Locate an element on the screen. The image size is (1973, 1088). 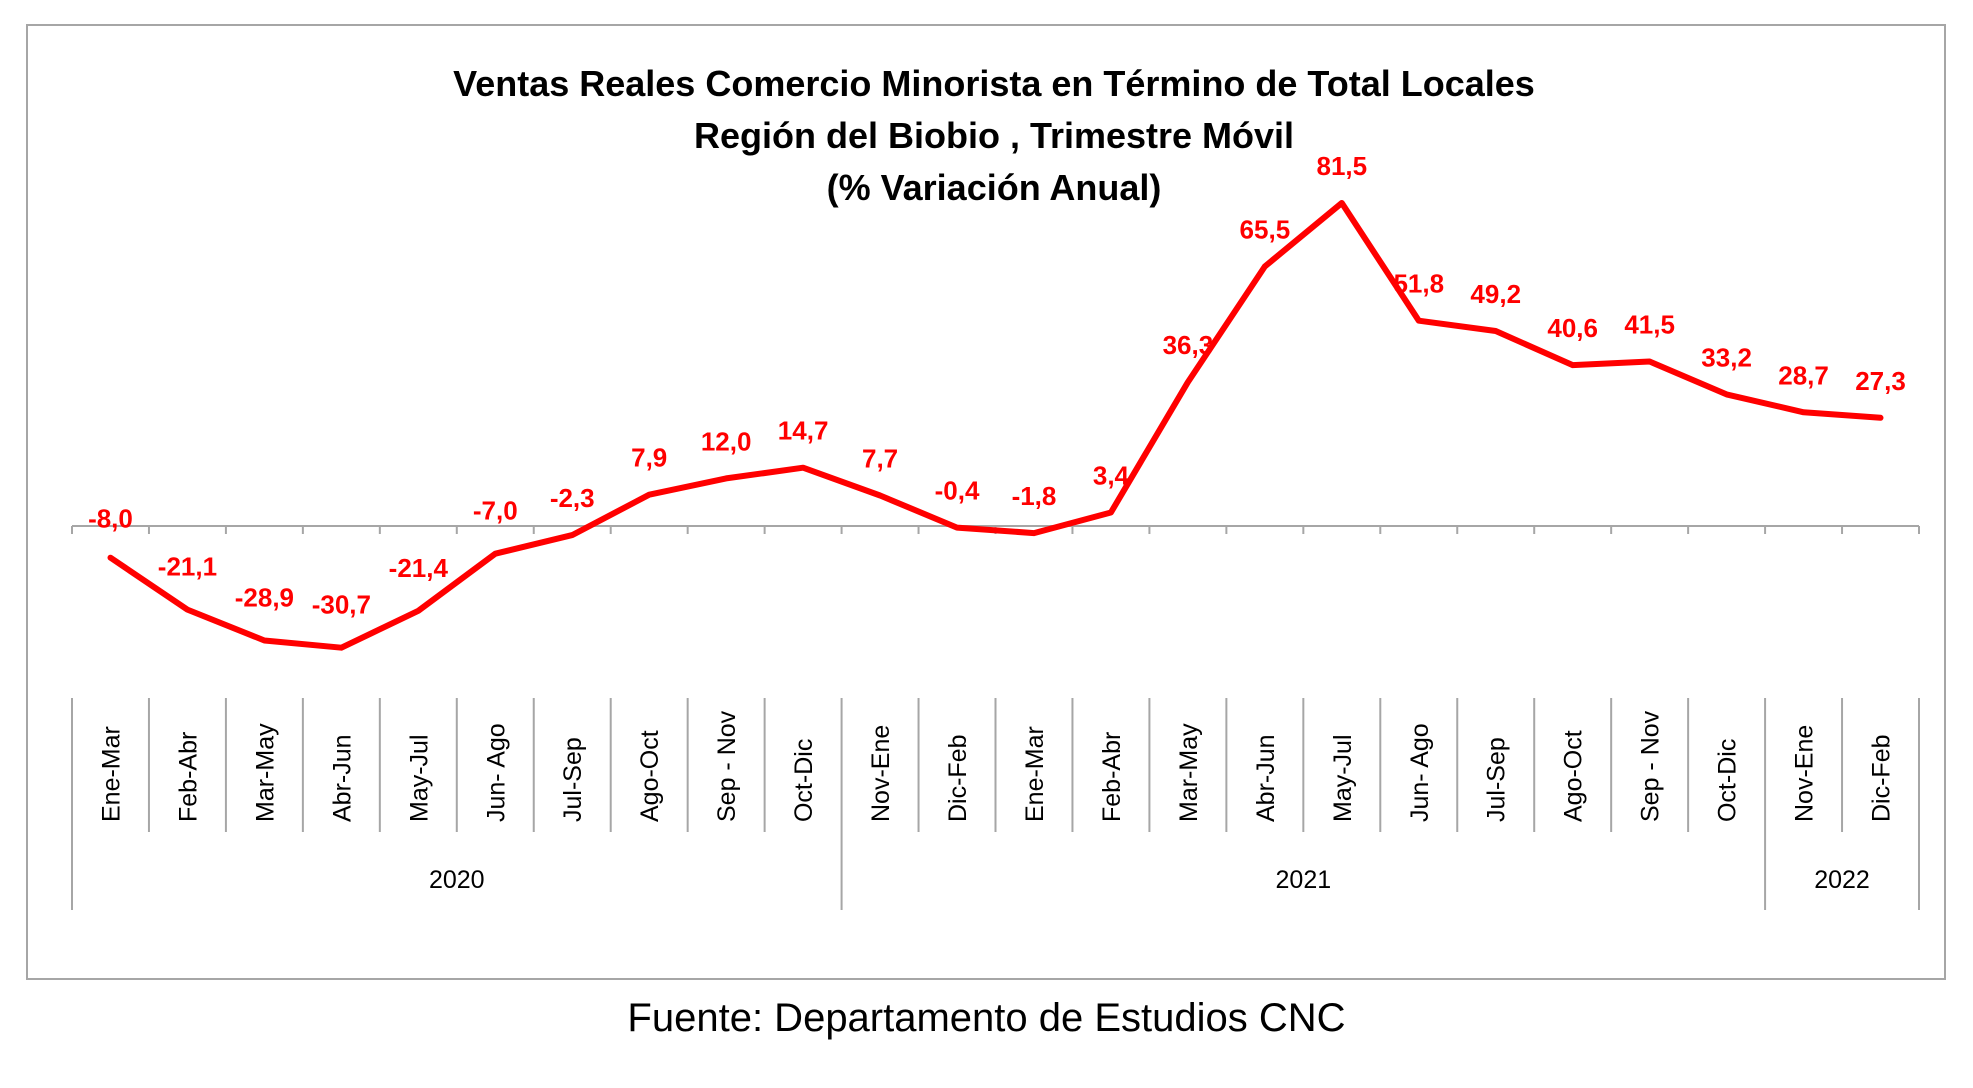
year-label: 2021 is located at coordinates (1304, 880).